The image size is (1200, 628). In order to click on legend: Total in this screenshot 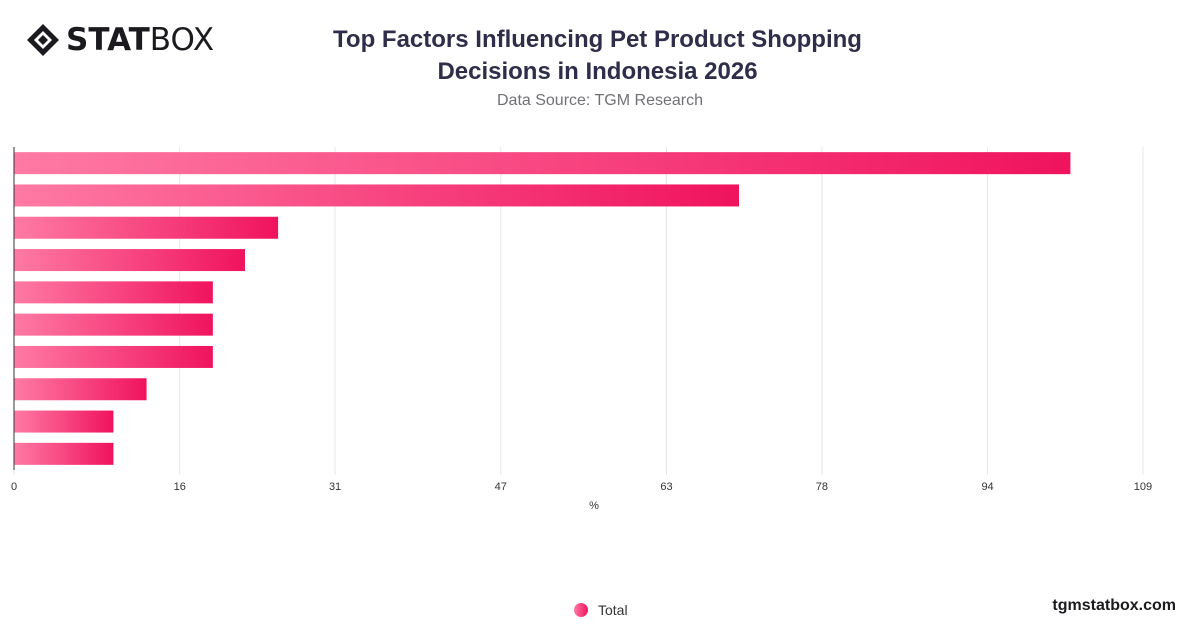, I will do `click(601, 610)`.